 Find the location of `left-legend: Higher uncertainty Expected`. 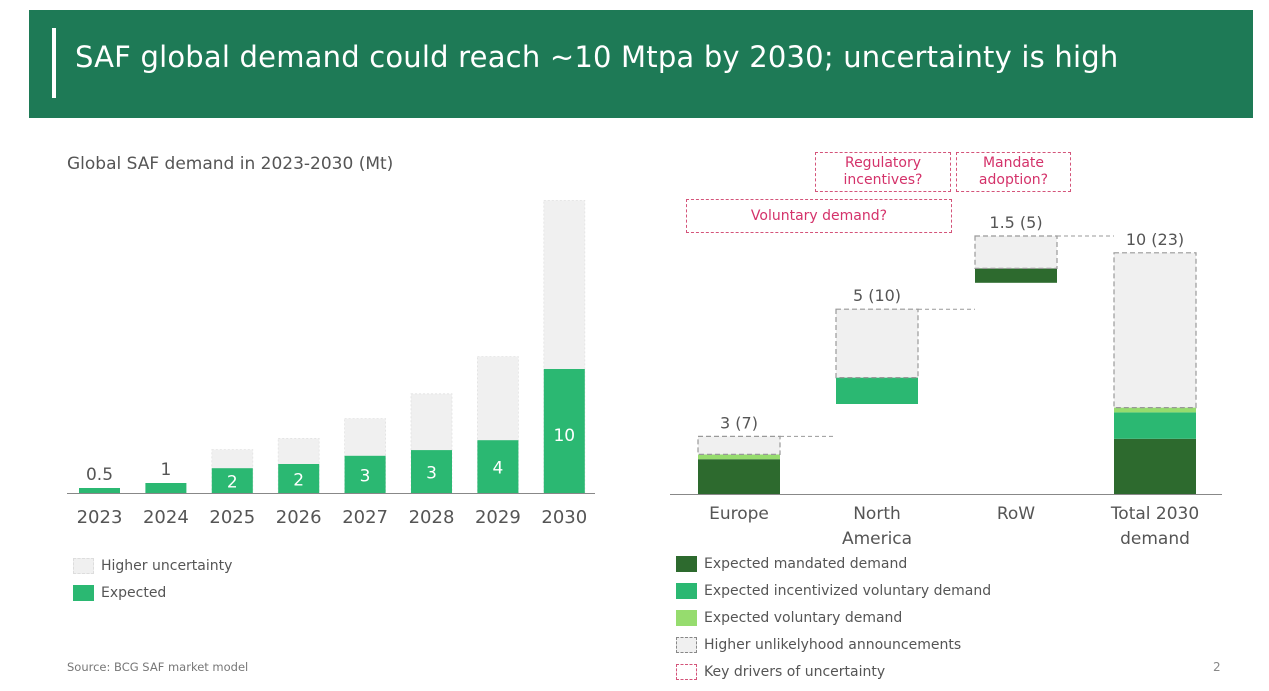

left-legend: Higher uncertainty Expected is located at coordinates (152, 579).